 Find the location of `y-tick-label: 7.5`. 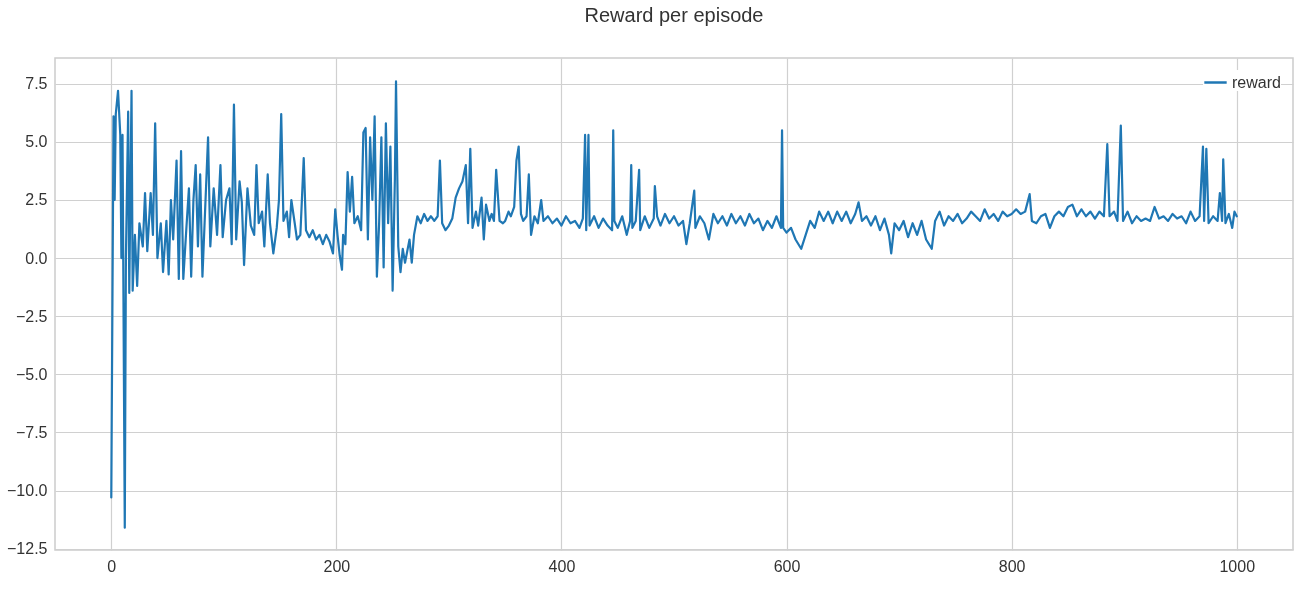

y-tick-label: 7.5 is located at coordinates (36, 84).